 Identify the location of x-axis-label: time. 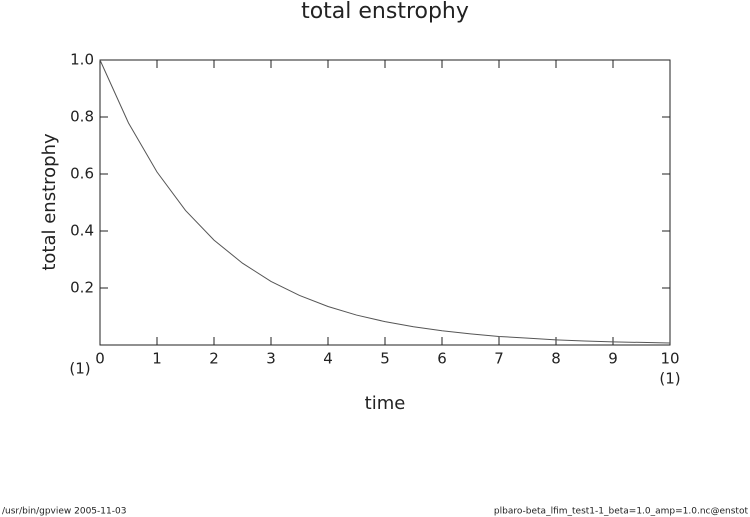
(385, 403).